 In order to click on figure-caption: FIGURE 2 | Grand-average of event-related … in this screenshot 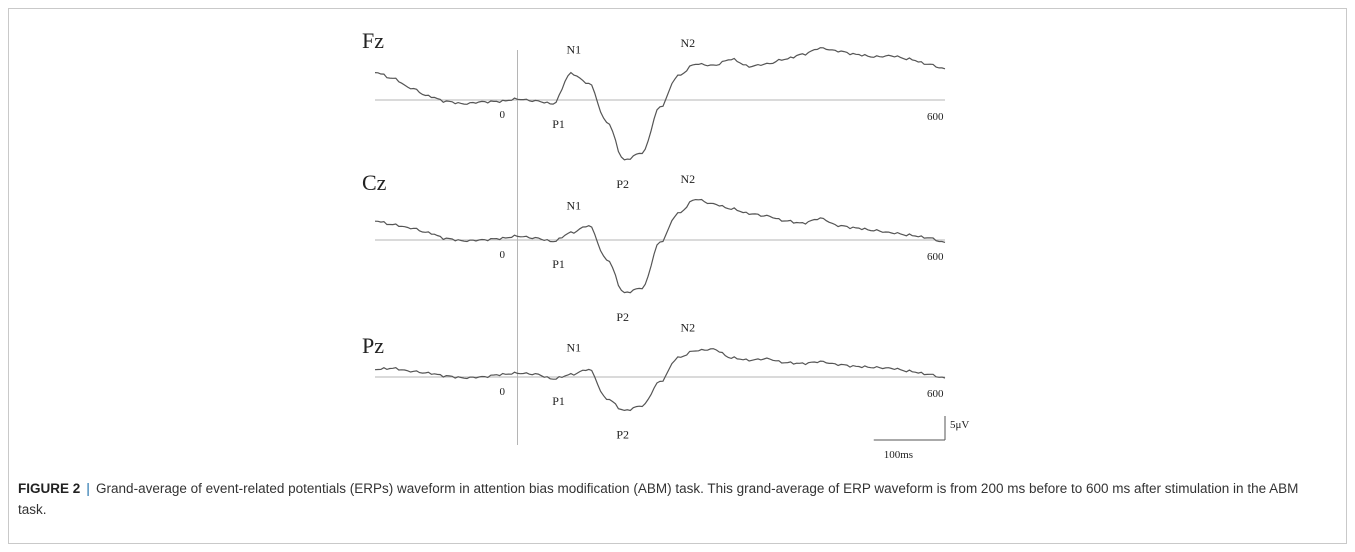, I will do `click(673, 499)`.